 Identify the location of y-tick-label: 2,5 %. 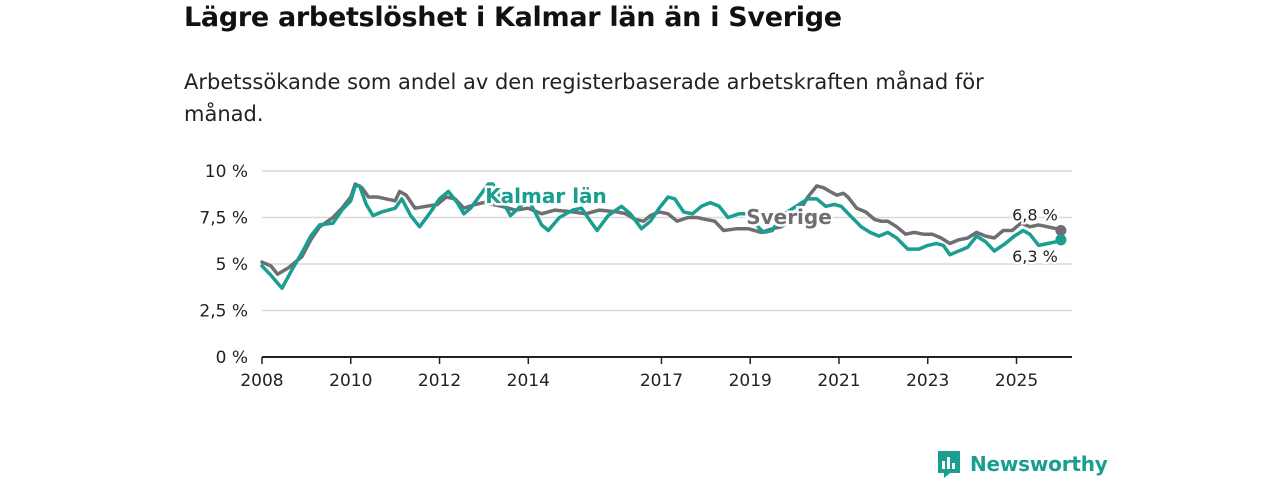
(223, 312).